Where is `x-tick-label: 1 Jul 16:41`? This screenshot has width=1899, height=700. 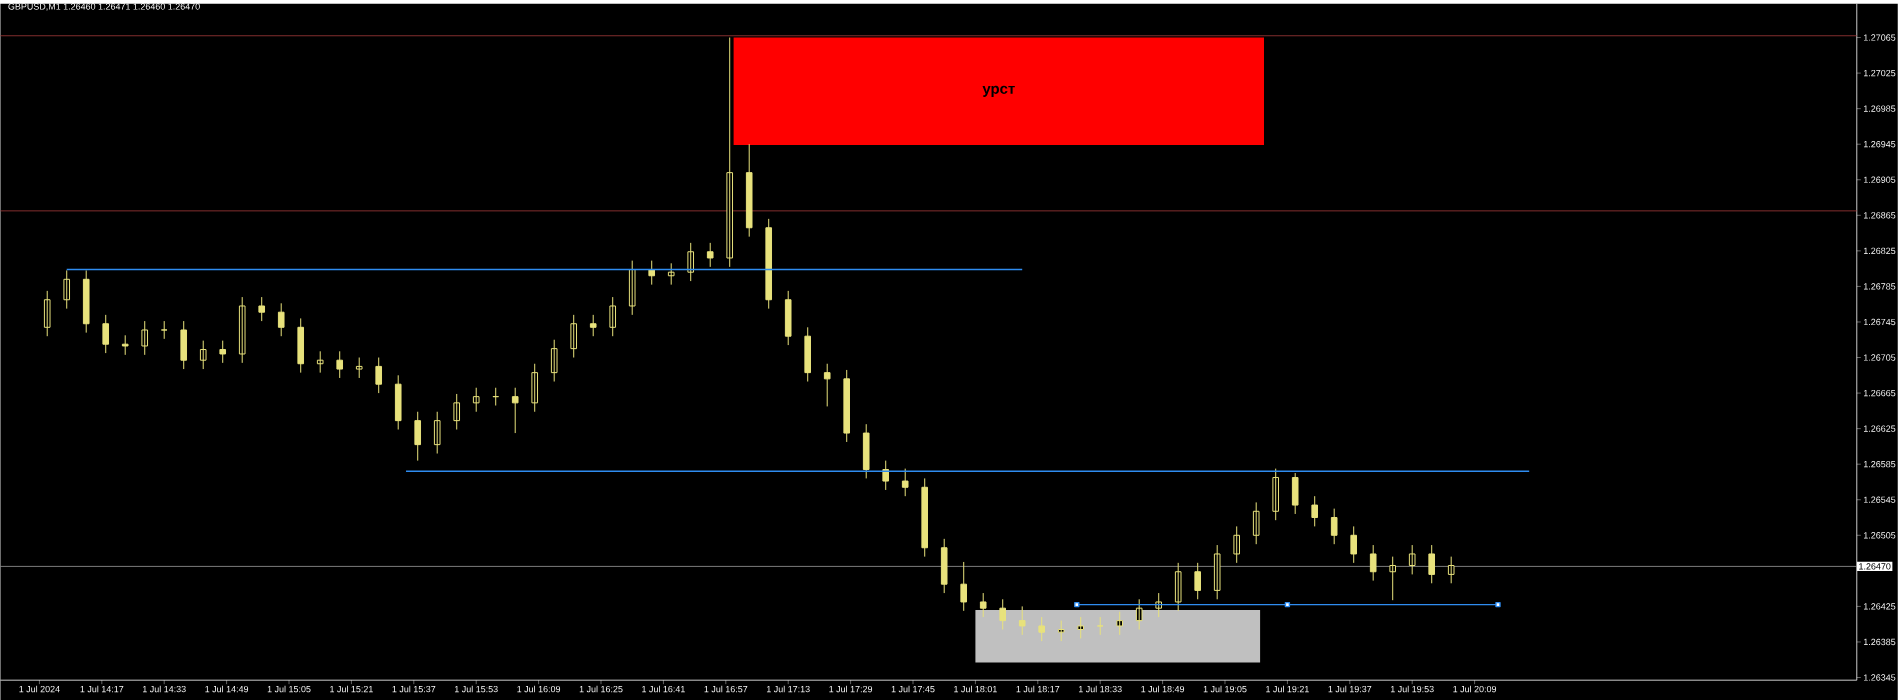 x-tick-label: 1 Jul 16:41 is located at coordinates (663, 689).